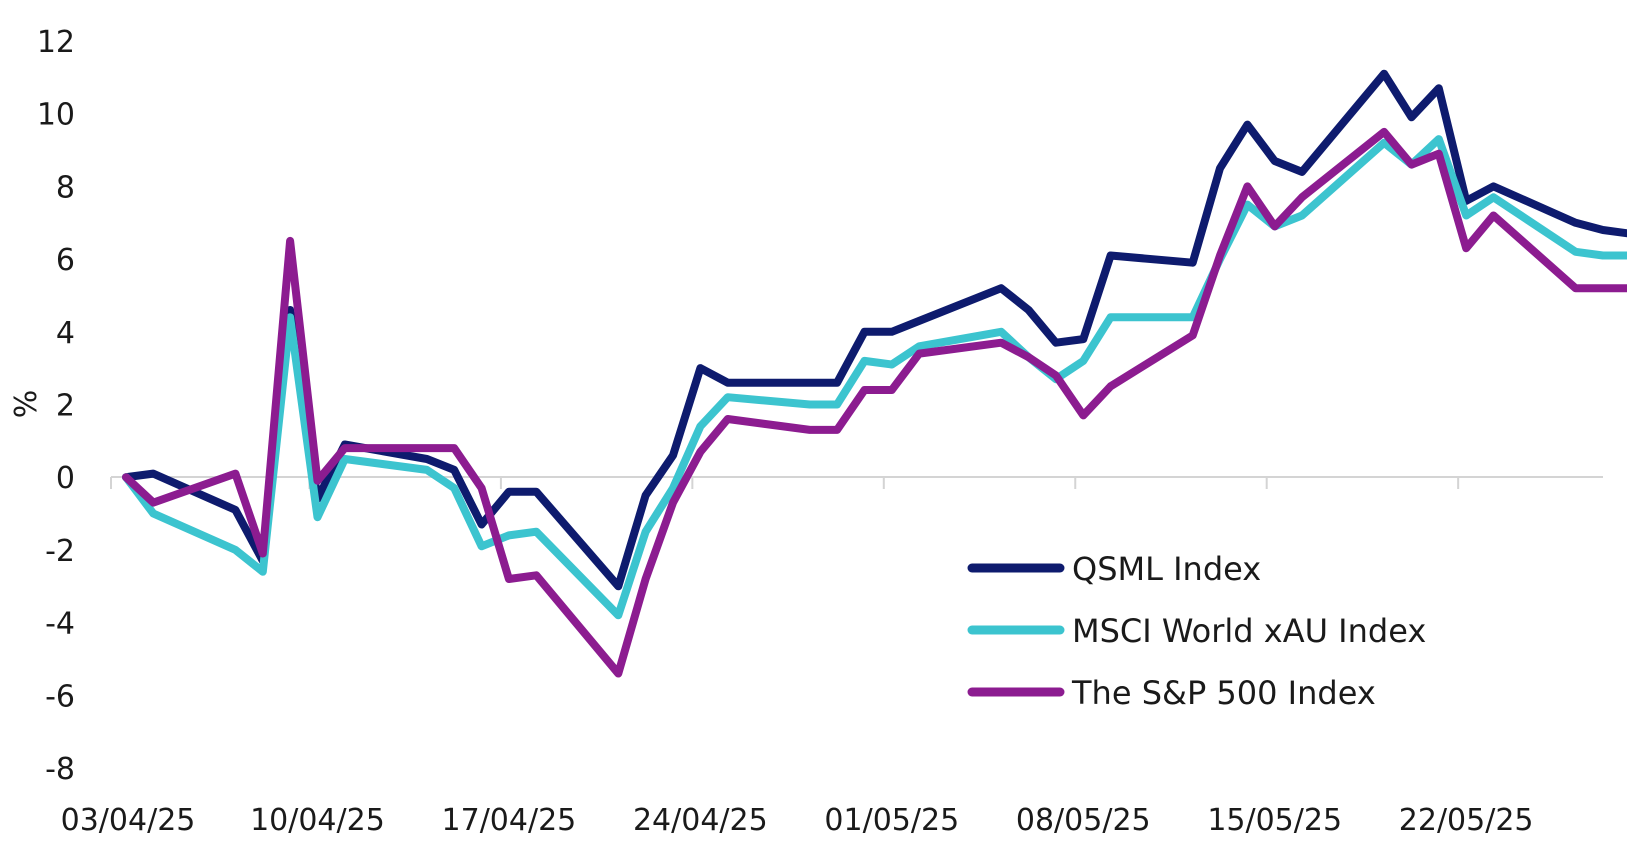 The width and height of the screenshot is (1627, 843). I want to click on x-tick-label: 17/04/25, so click(509, 820).